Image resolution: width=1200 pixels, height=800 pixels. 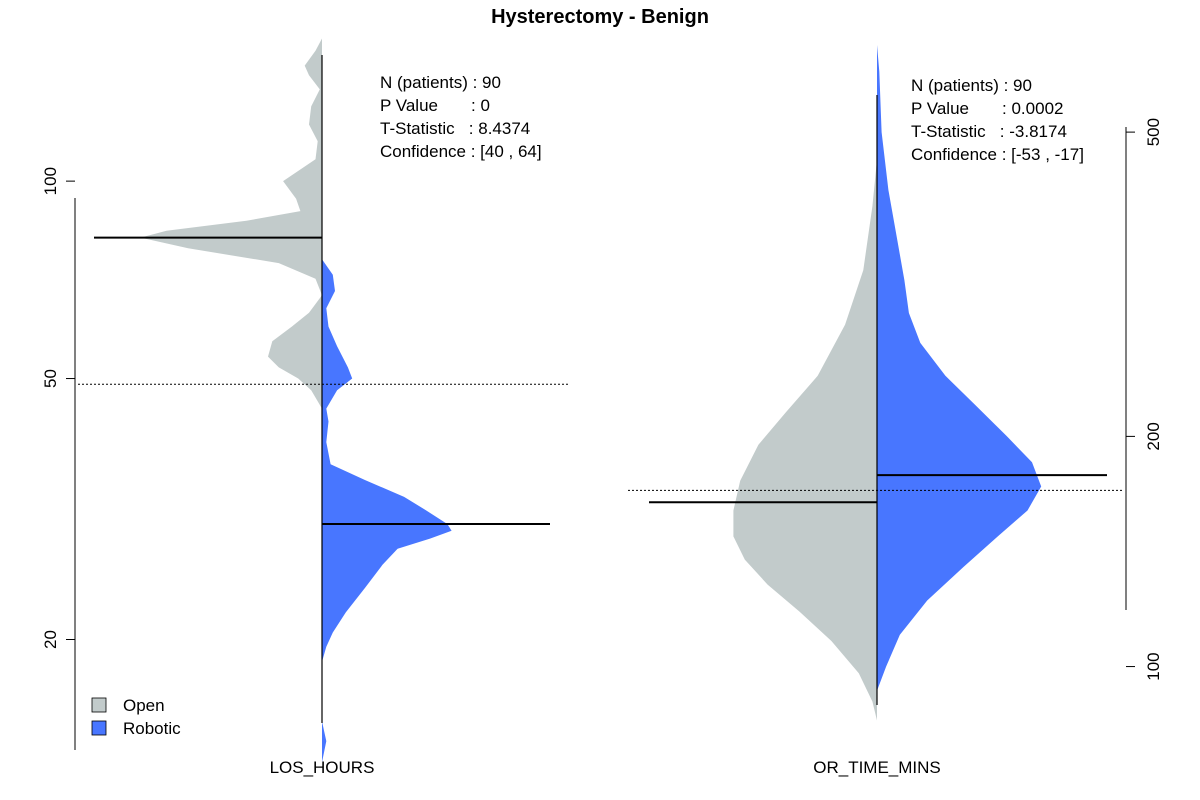 What do you see at coordinates (136, 717) in the screenshot?
I see `legend: Open Robotic` at bounding box center [136, 717].